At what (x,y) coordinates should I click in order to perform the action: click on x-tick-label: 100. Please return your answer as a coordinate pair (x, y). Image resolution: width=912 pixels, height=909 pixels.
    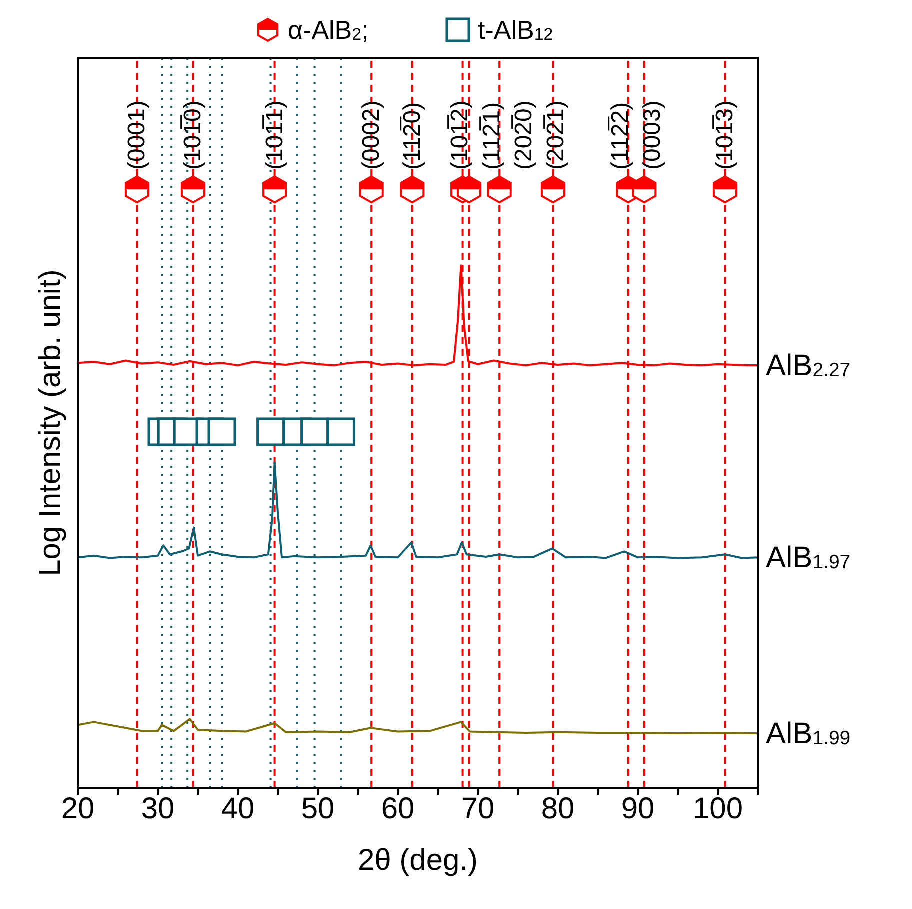
    Looking at the image, I should click on (718, 809).